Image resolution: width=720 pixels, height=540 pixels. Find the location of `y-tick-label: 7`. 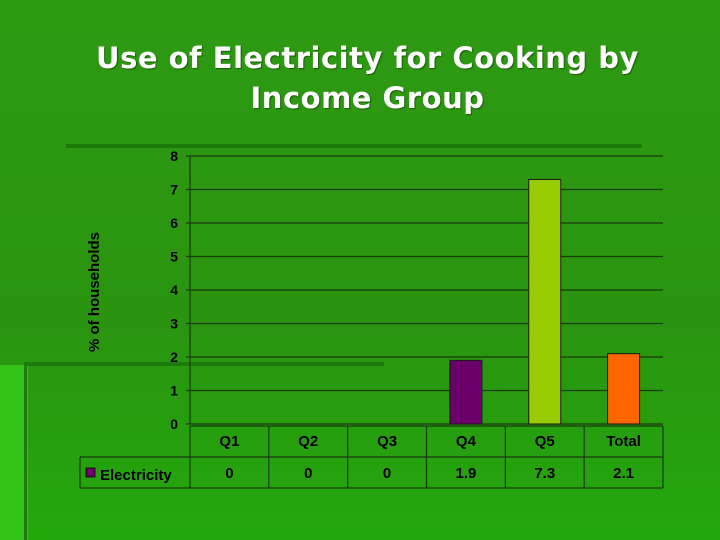

y-tick-label: 7 is located at coordinates (174, 190).